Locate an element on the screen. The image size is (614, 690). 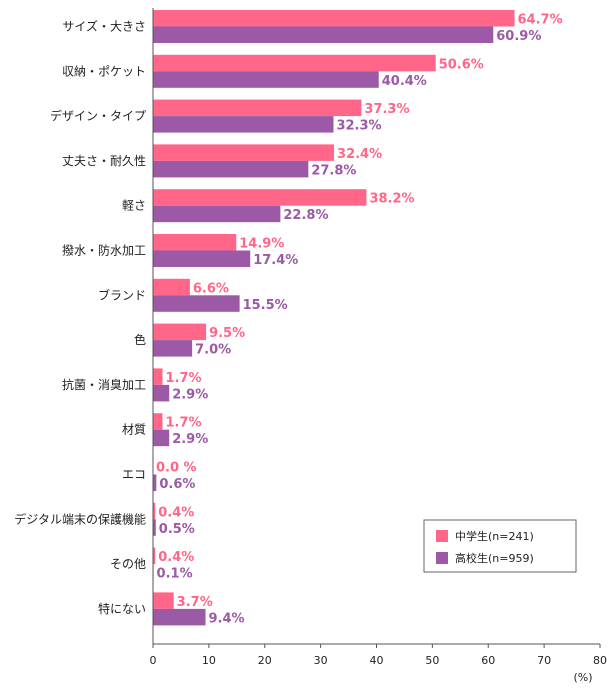
x-tick-label: 0 is located at coordinates (153, 660).